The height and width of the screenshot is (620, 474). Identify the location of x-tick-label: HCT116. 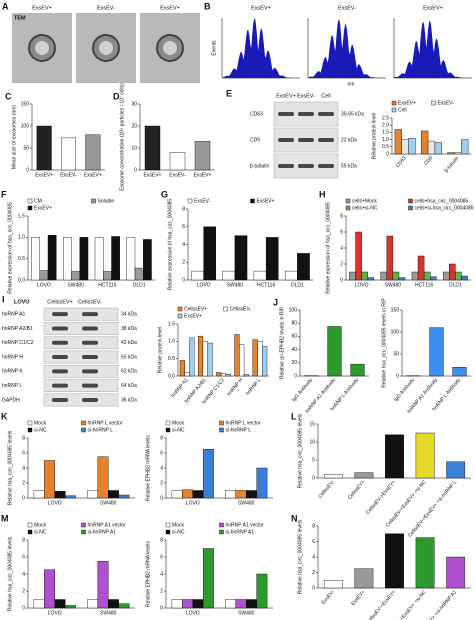
(107, 285).